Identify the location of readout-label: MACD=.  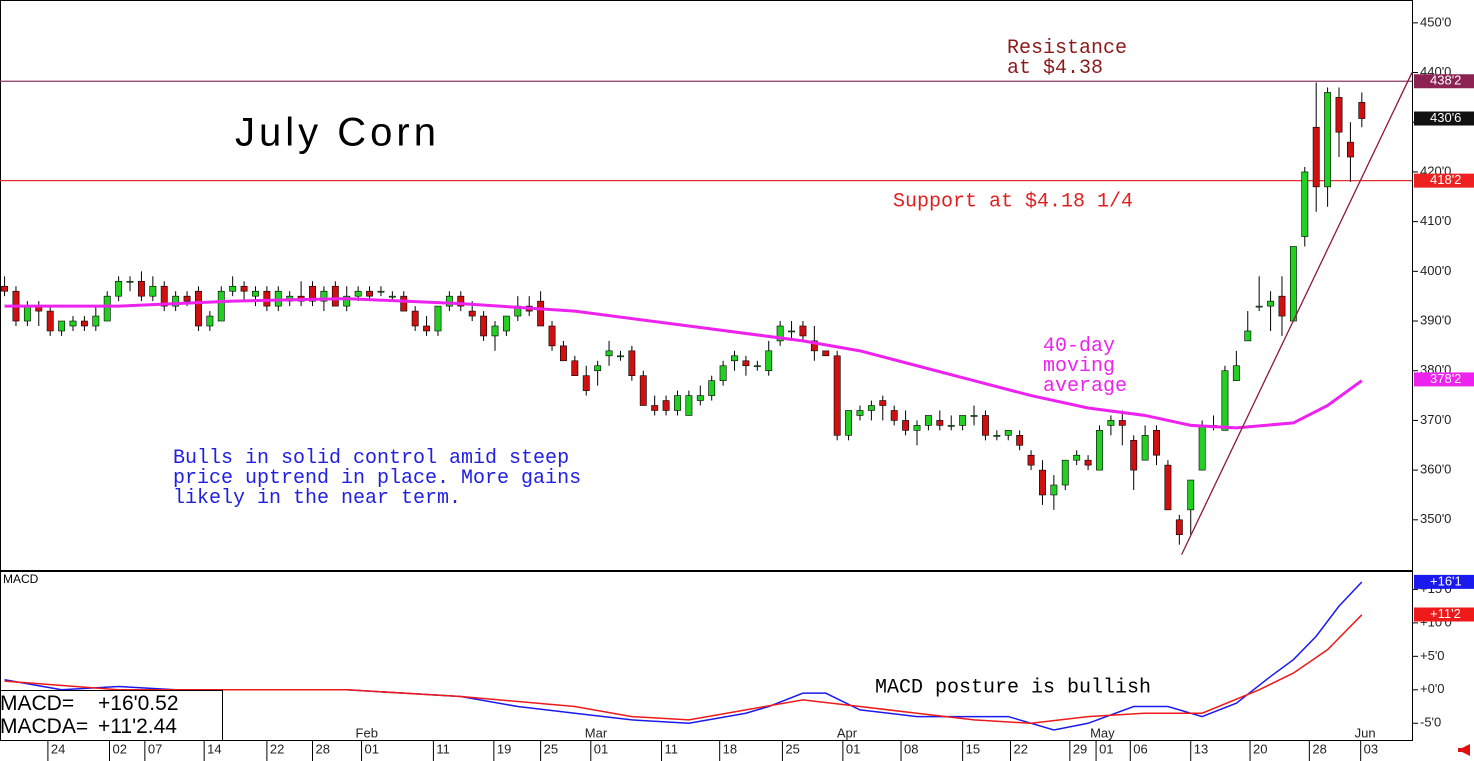
(37, 703).